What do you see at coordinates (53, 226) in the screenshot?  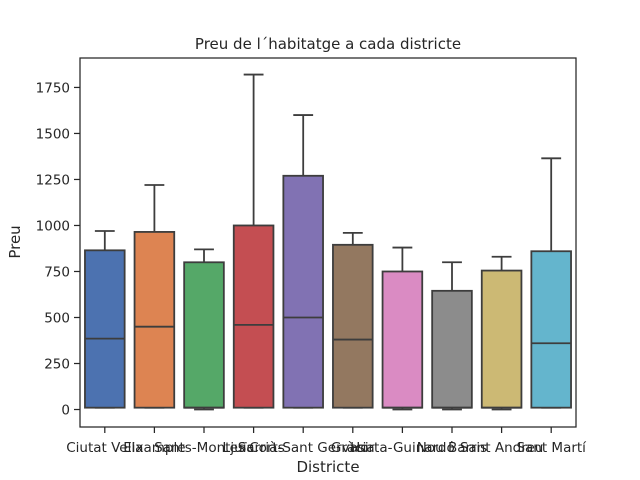 I see `y-tick-label: 1000` at bounding box center [53, 226].